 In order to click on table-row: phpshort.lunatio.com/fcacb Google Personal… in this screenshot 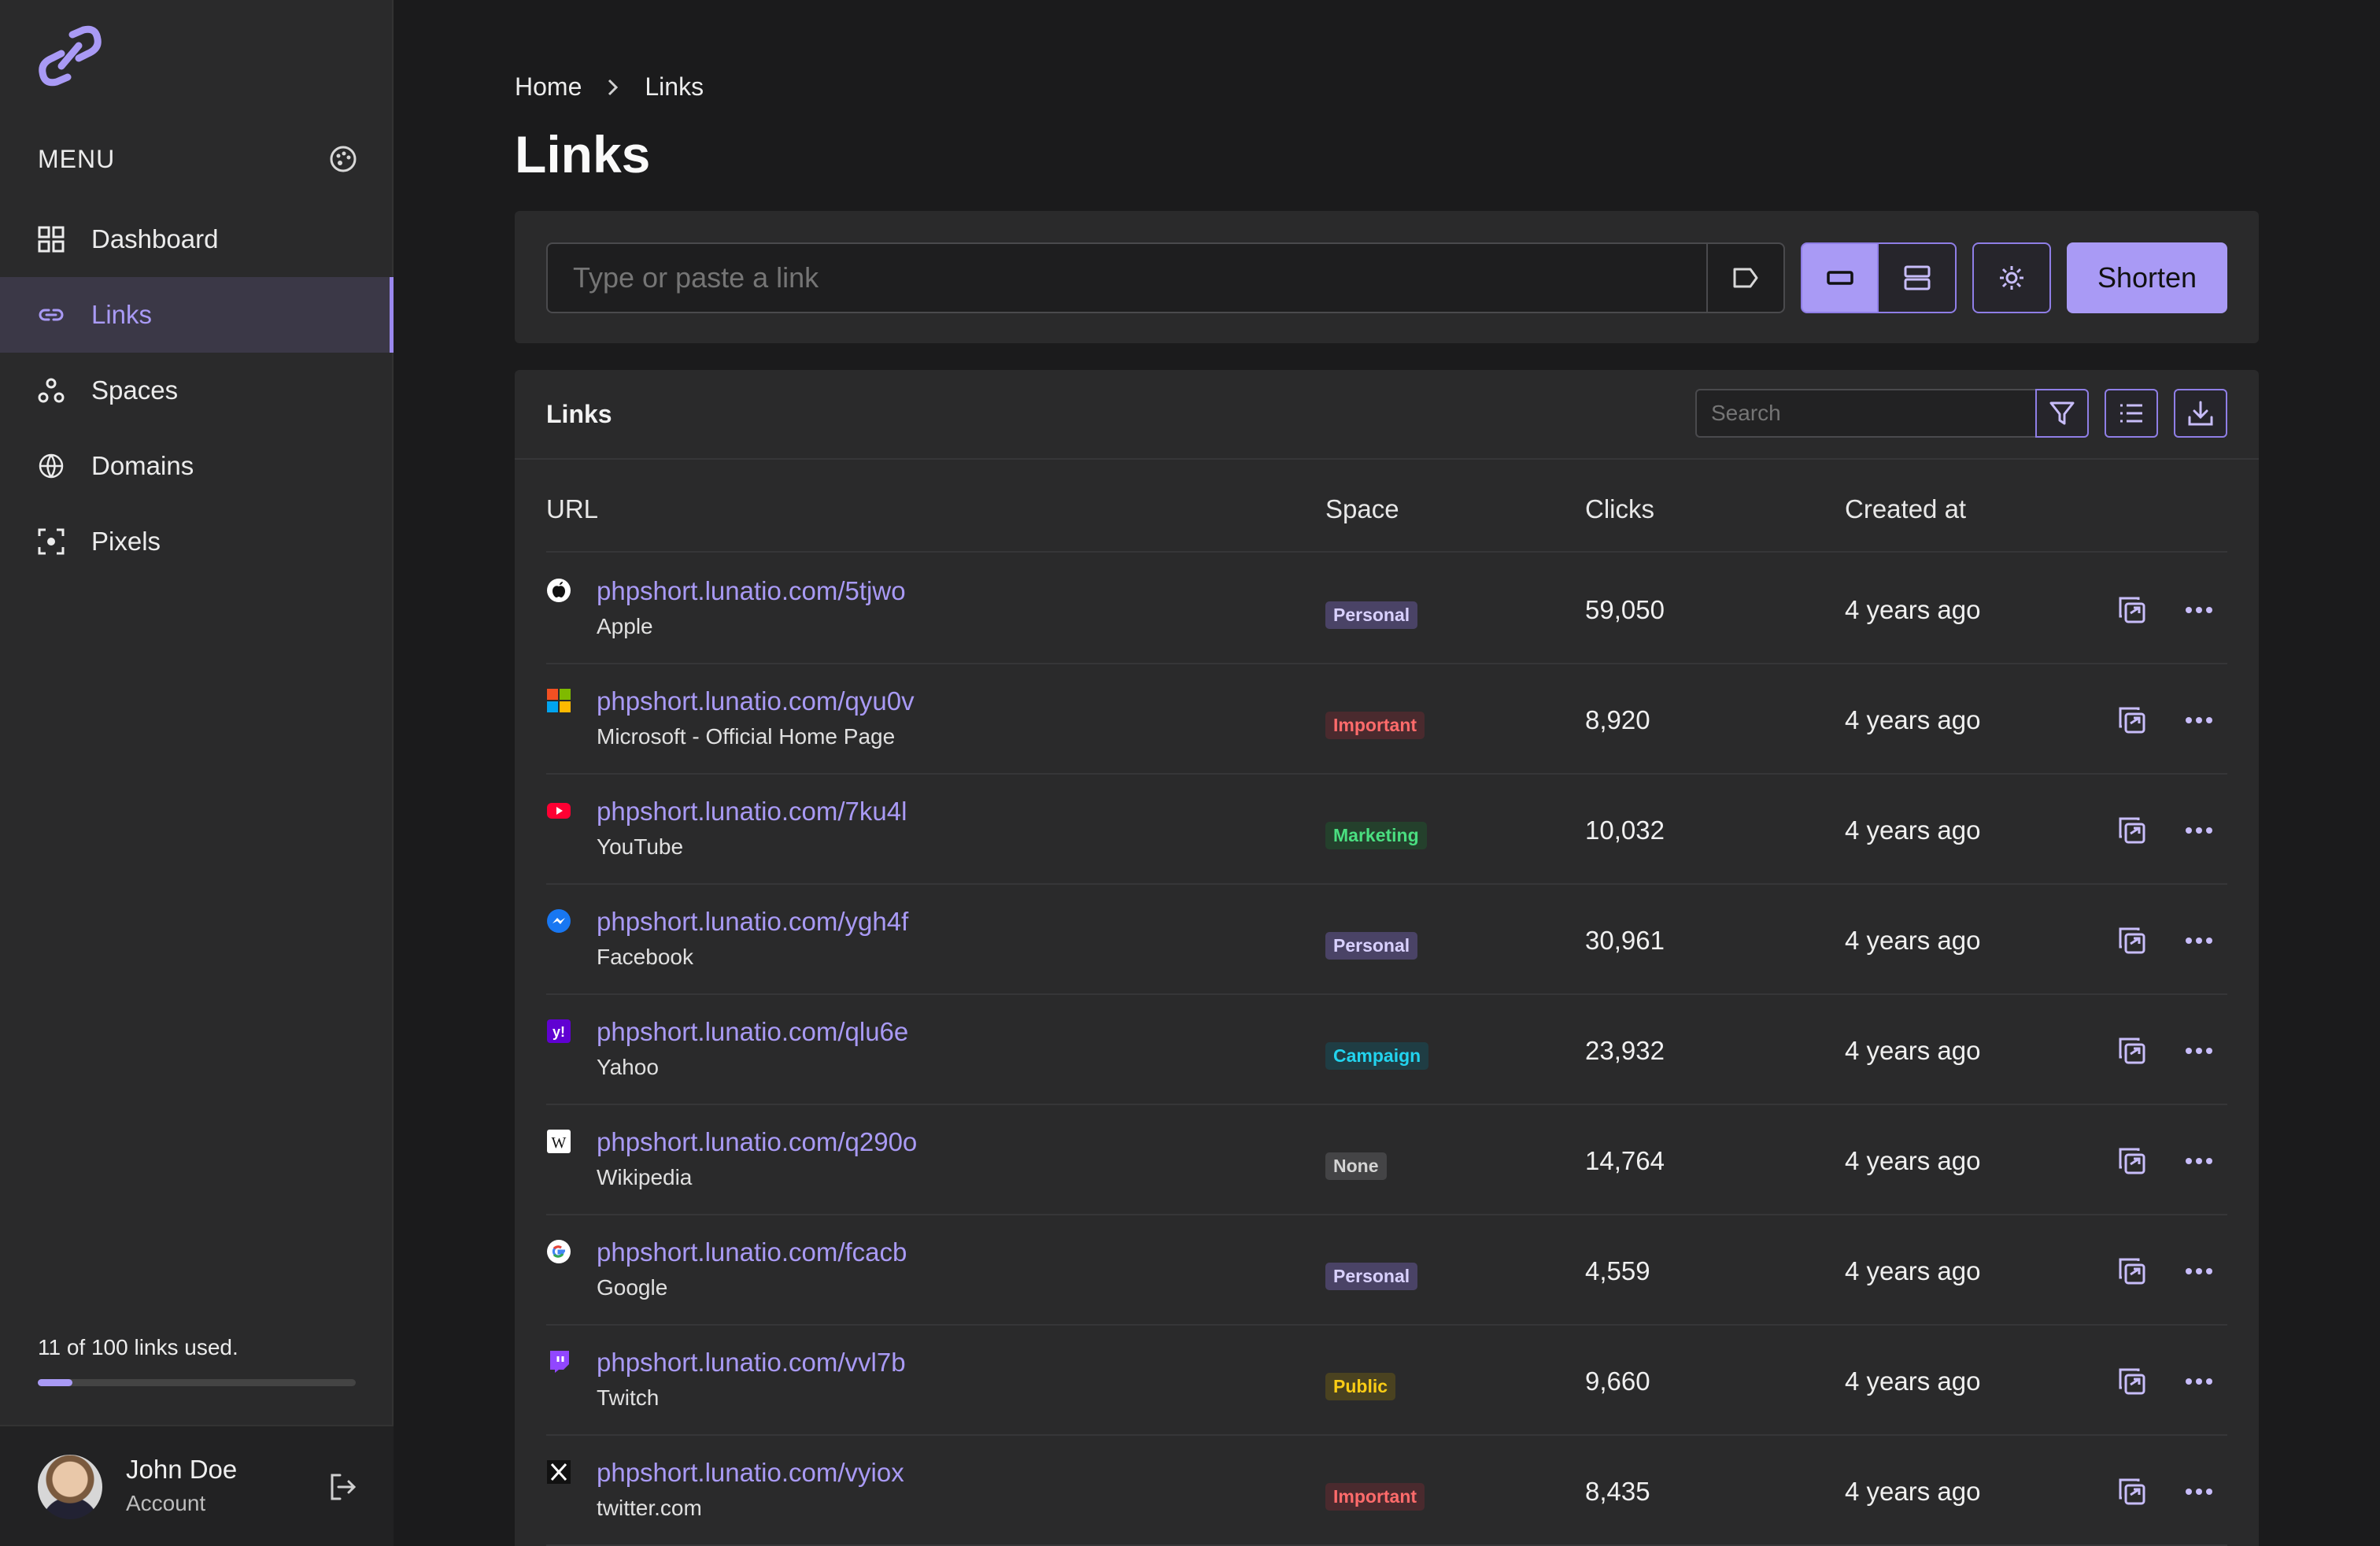, I will do `click(1386, 1270)`.